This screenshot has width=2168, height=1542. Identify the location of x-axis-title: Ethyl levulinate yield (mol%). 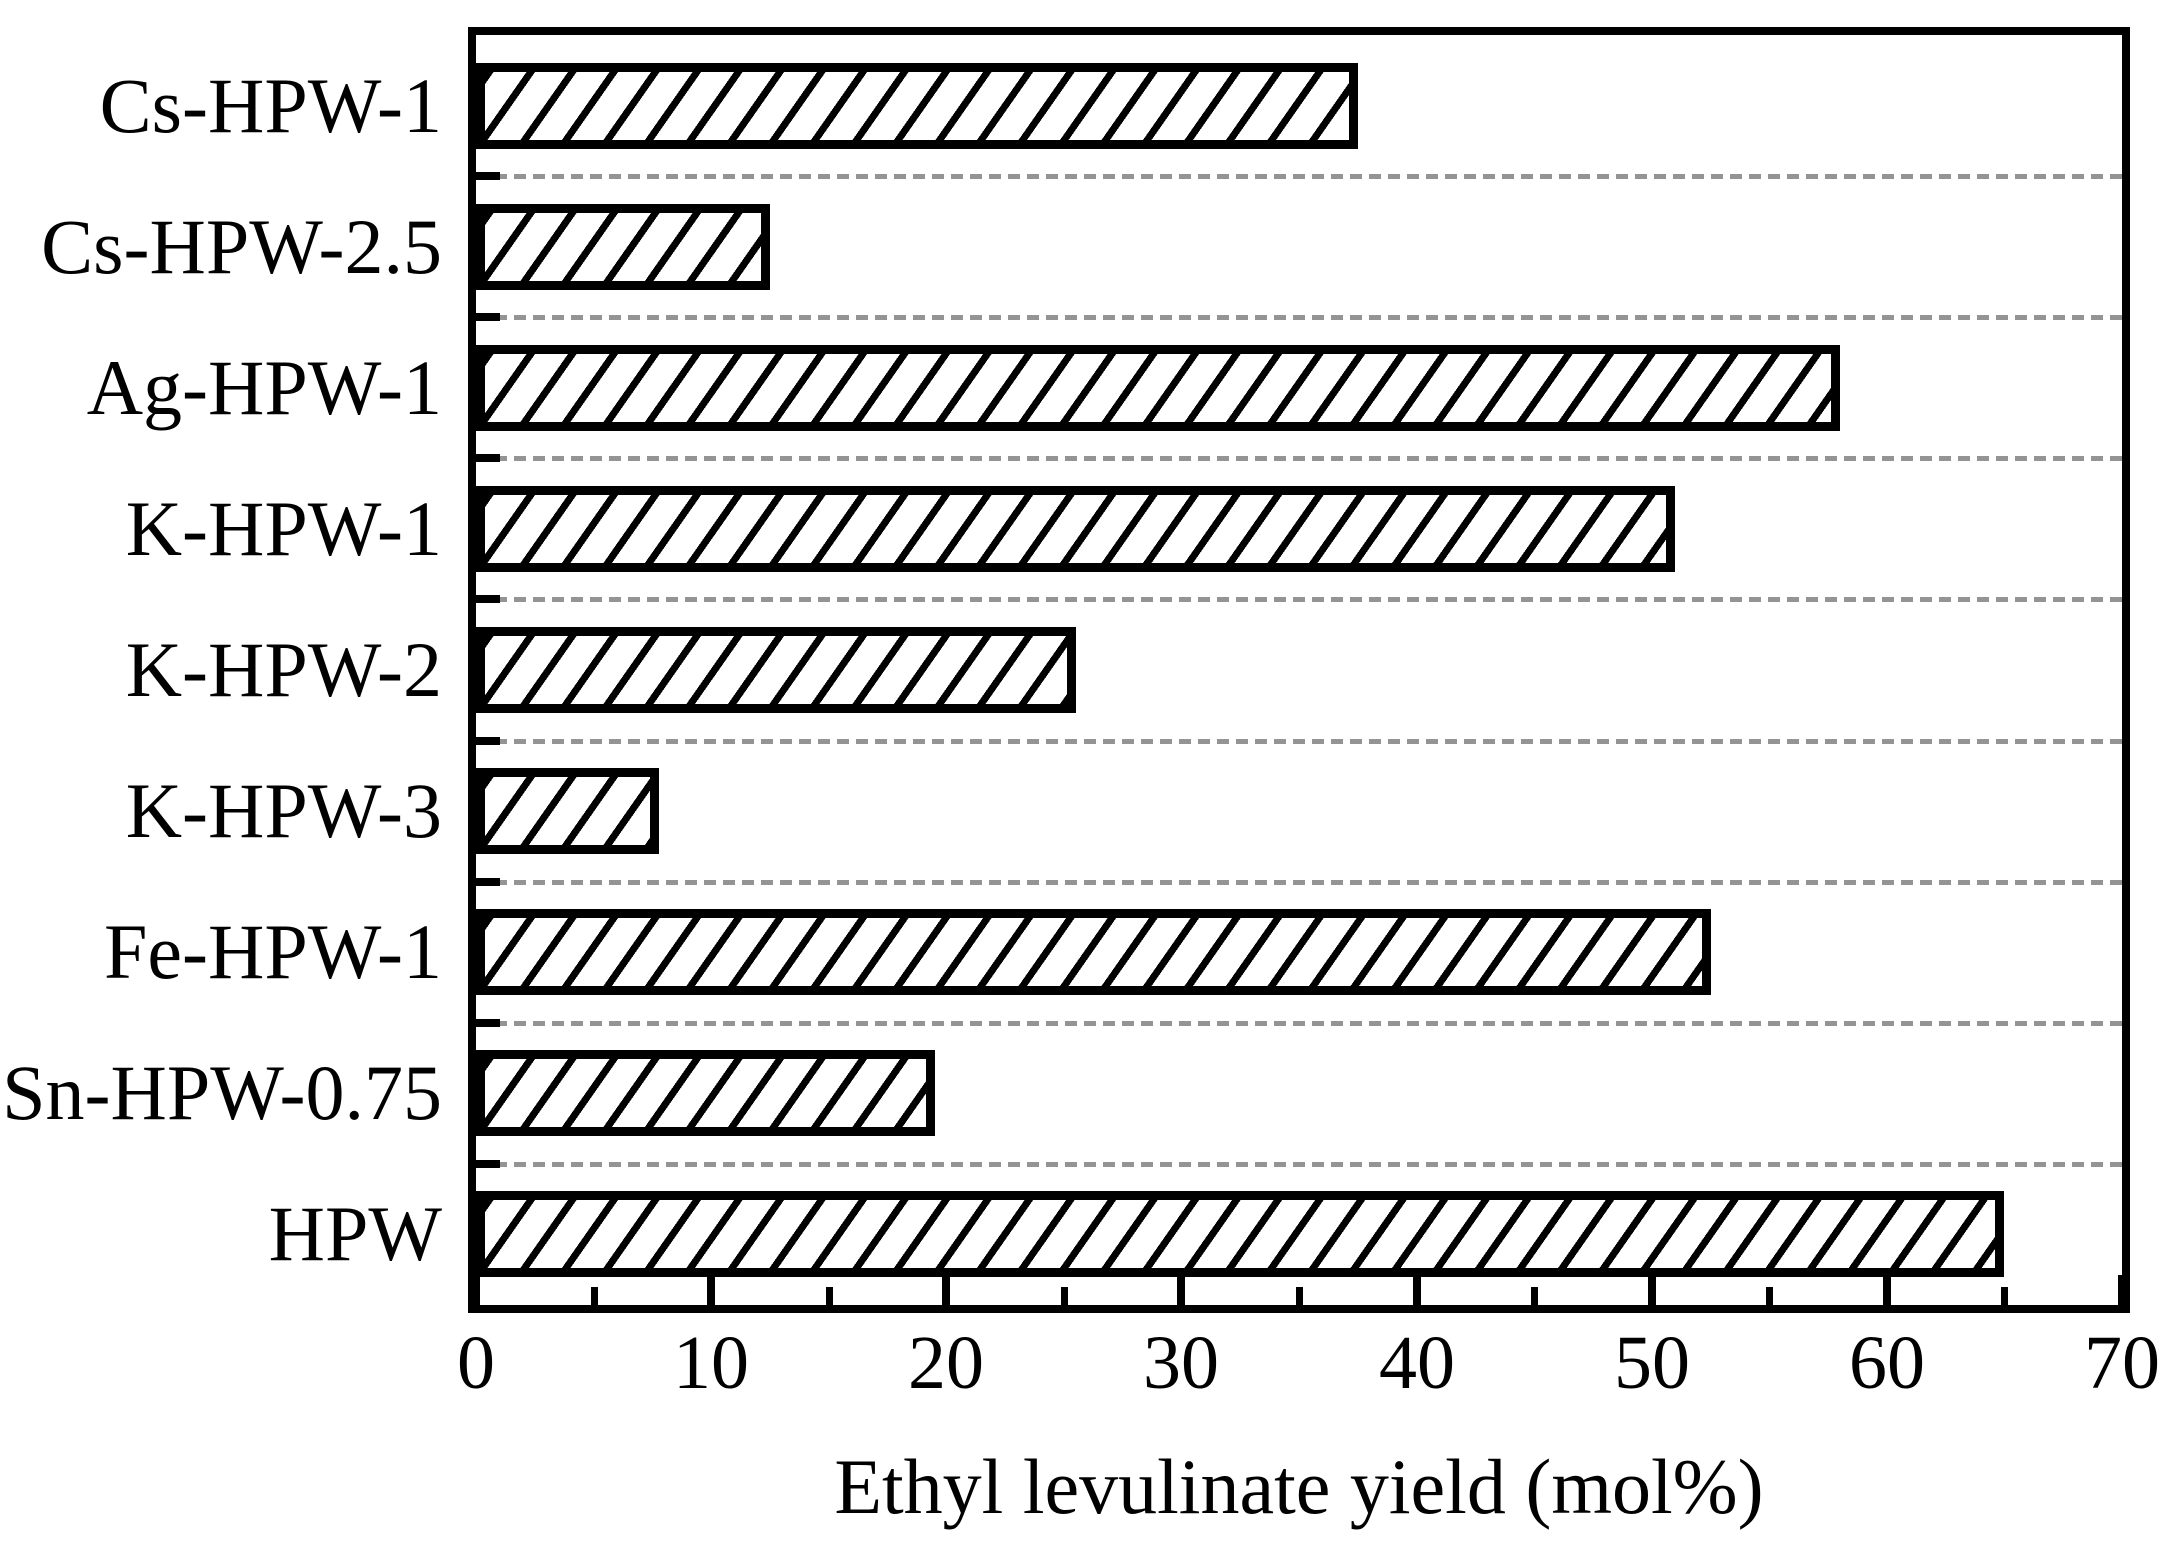
(1299, 1486).